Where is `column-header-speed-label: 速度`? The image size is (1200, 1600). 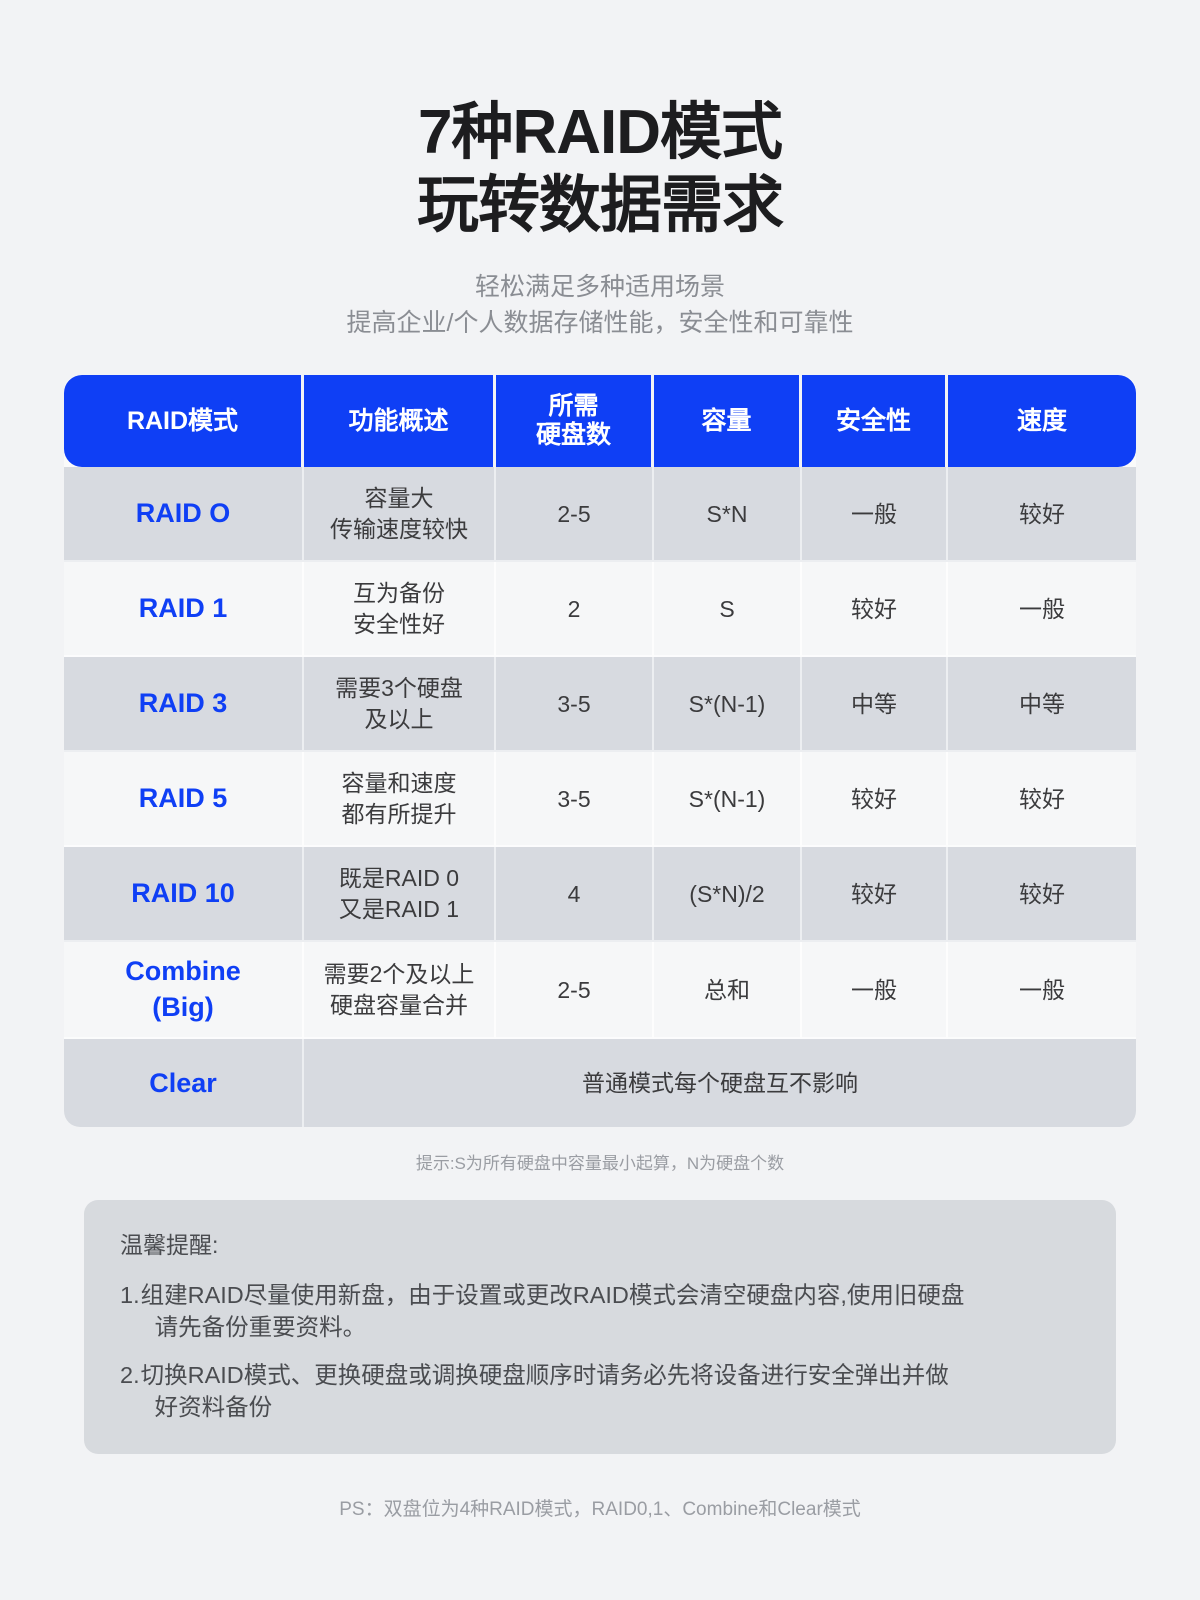
column-header-speed-label: 速度 is located at coordinates (1041, 420).